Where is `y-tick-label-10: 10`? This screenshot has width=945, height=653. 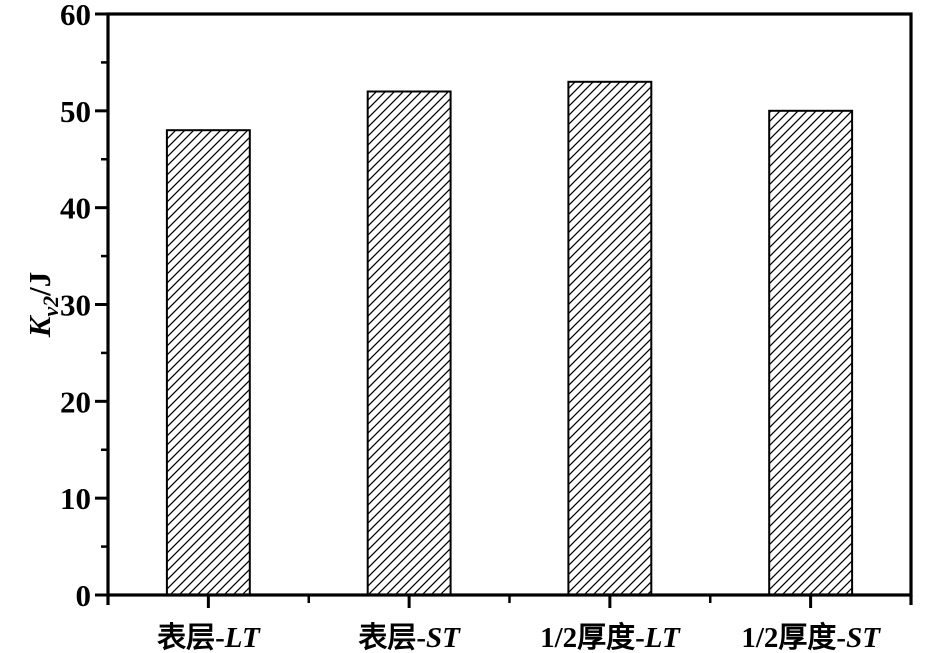 y-tick-label-10: 10 is located at coordinates (75, 498).